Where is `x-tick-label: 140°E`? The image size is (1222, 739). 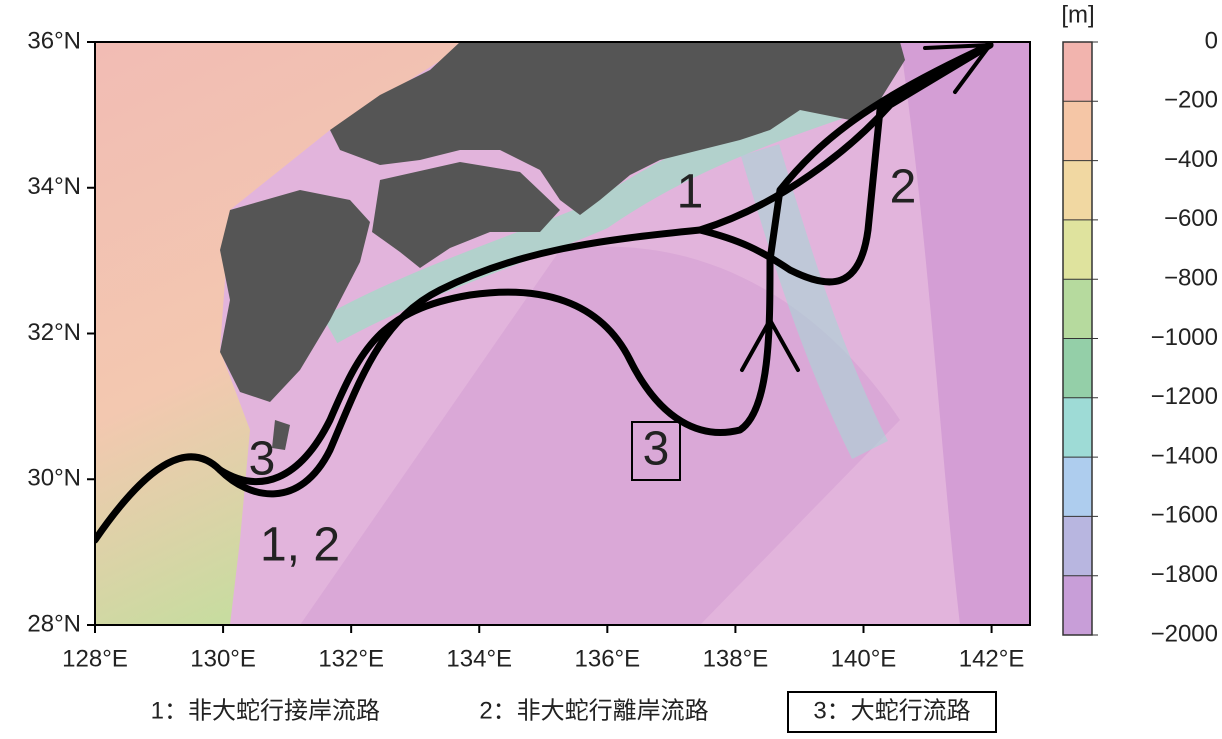
x-tick-label: 140°E is located at coordinates (864, 658).